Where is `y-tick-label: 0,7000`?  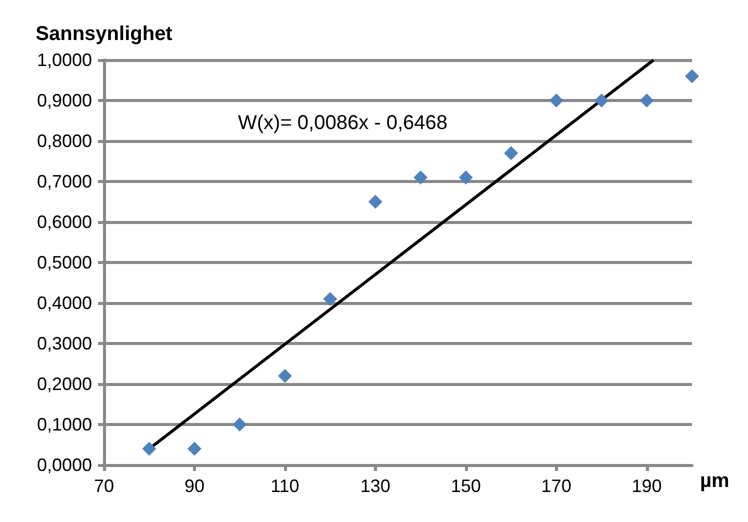
y-tick-label: 0,7000 is located at coordinates (64, 182).